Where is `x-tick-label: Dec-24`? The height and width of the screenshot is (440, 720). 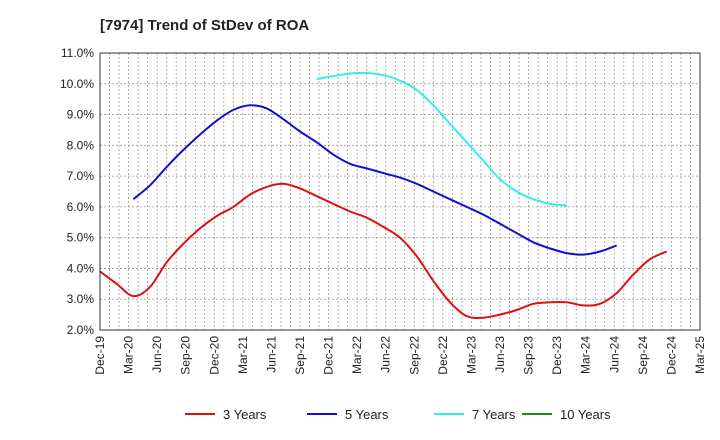 x-tick-label: Dec-24 is located at coordinates (671, 355).